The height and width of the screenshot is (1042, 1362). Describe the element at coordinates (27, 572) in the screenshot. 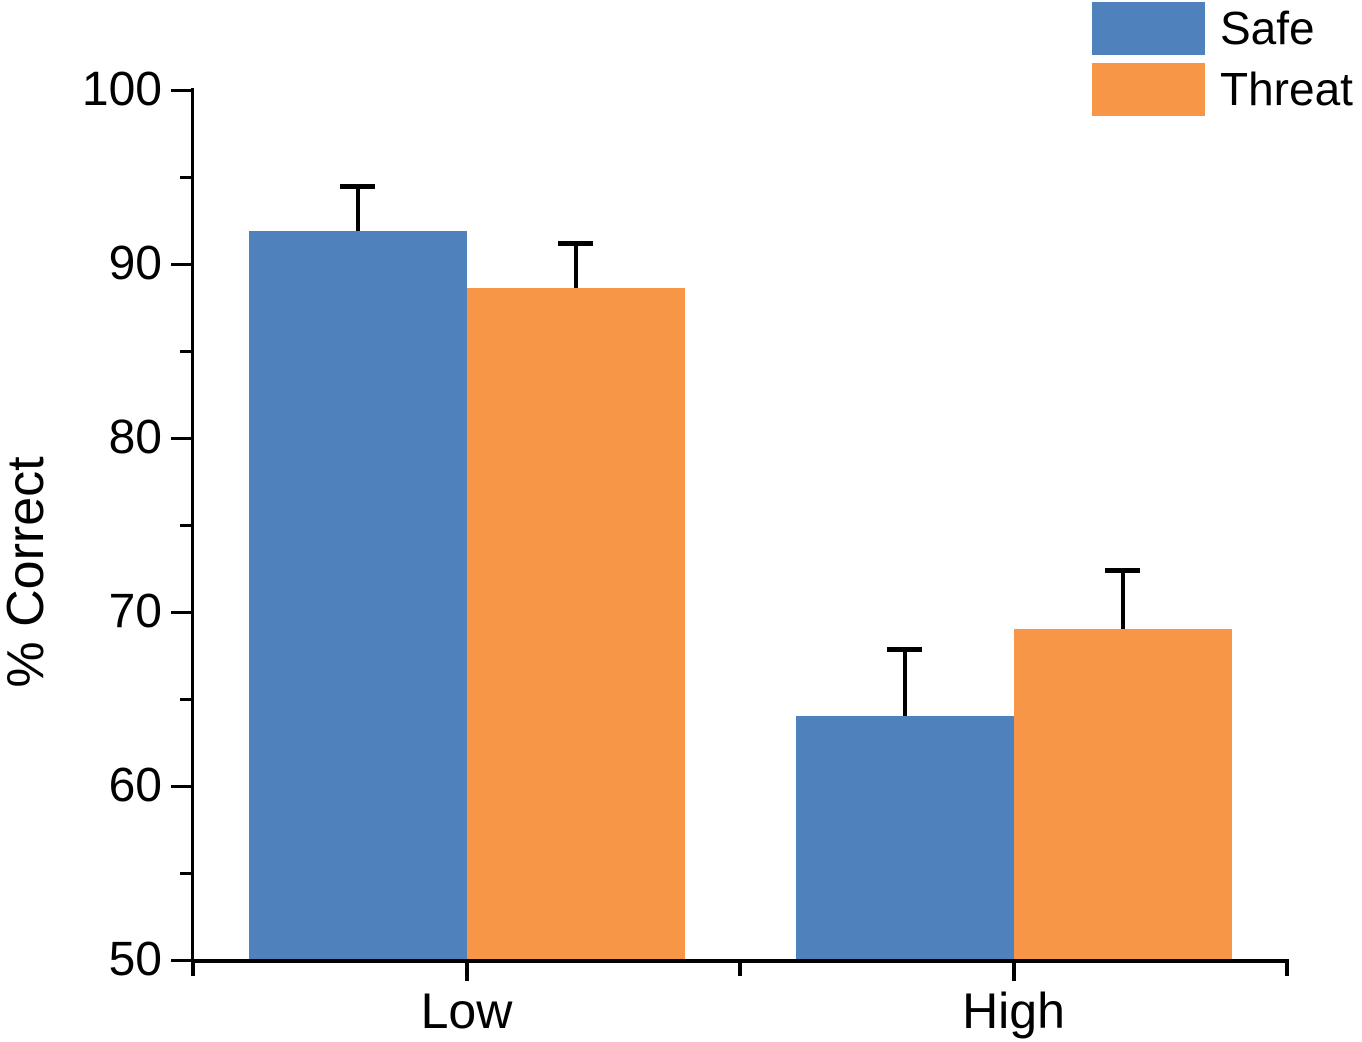

I see `y-axis-title: % Correct` at that location.